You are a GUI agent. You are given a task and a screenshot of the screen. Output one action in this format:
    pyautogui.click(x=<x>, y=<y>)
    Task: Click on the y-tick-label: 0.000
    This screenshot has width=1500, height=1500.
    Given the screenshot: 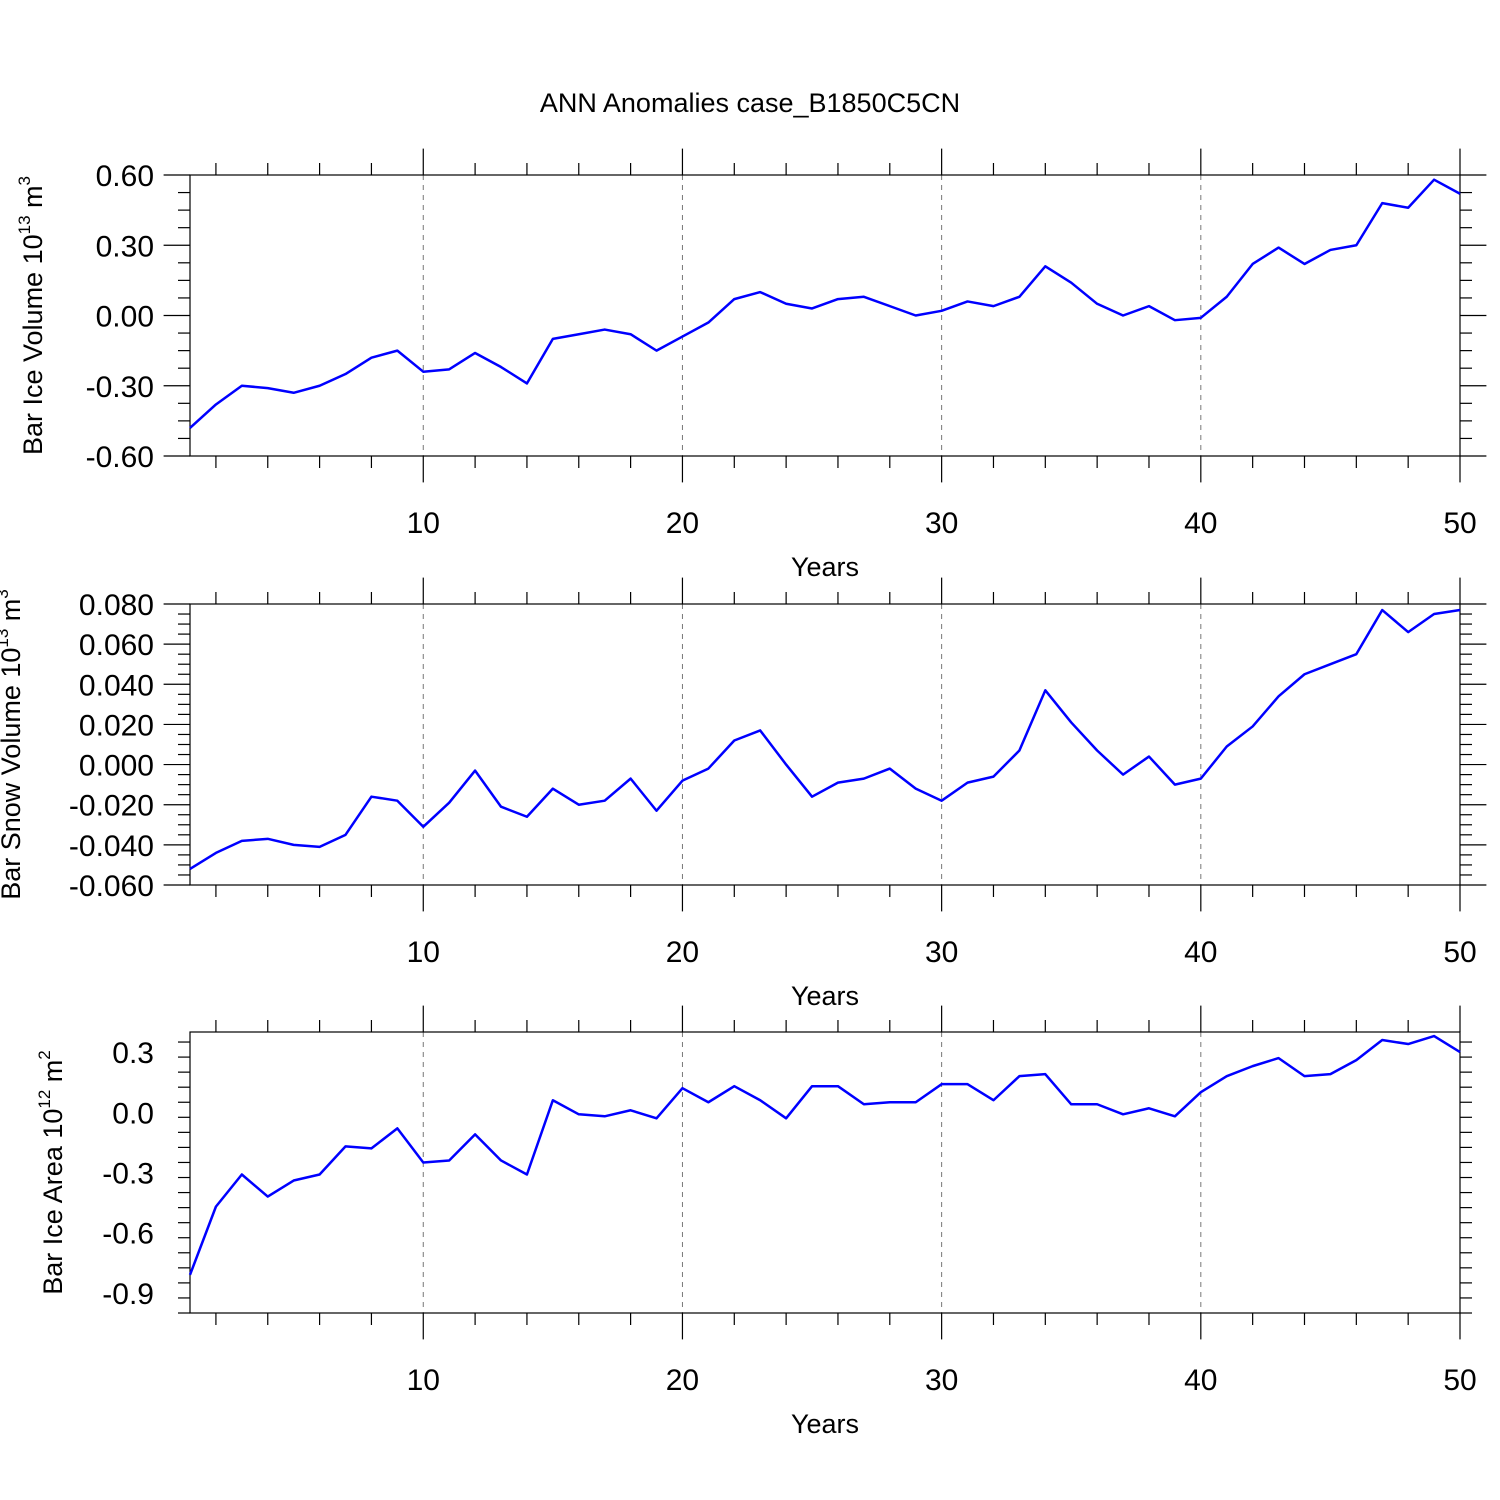 What is the action you would take?
    pyautogui.click(x=116, y=766)
    